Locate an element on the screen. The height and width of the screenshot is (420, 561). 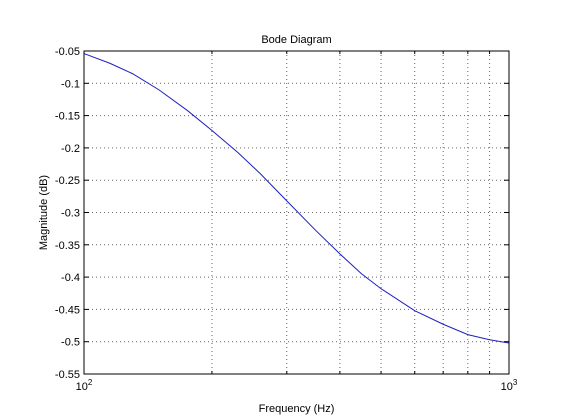
y-tick-label: -0.55 is located at coordinates (67, 375).